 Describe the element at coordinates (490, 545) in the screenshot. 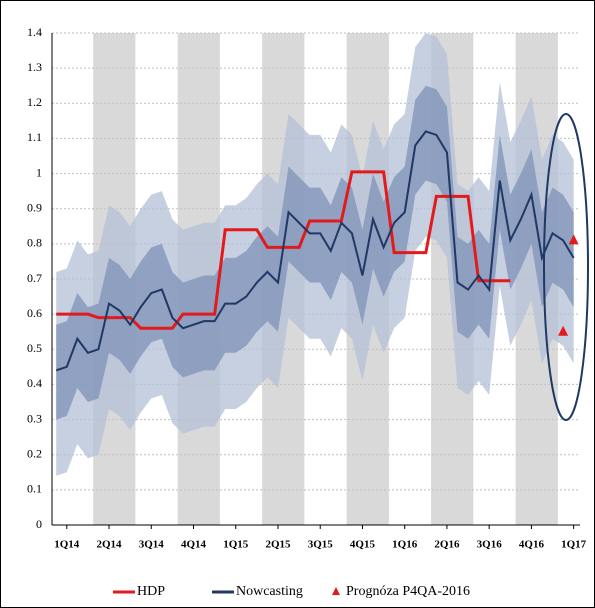

I see `x-tick-label: 3Q16` at that location.